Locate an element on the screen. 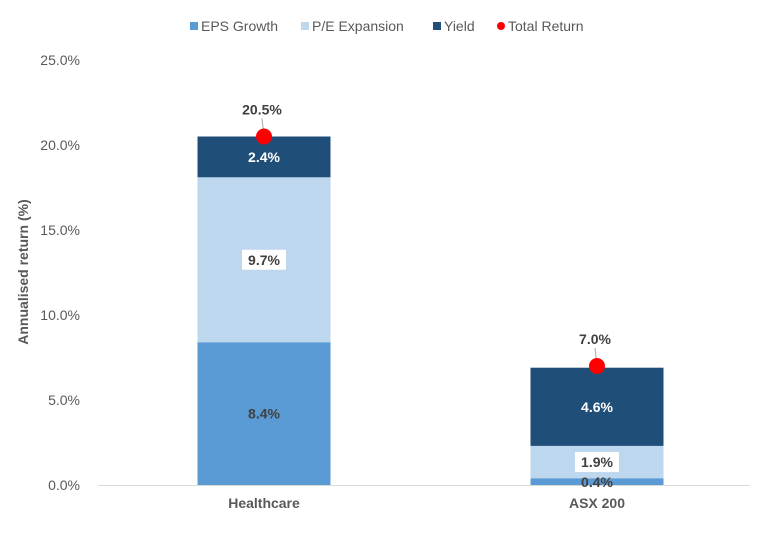  x-tick-label: Healthcare is located at coordinates (264, 503).